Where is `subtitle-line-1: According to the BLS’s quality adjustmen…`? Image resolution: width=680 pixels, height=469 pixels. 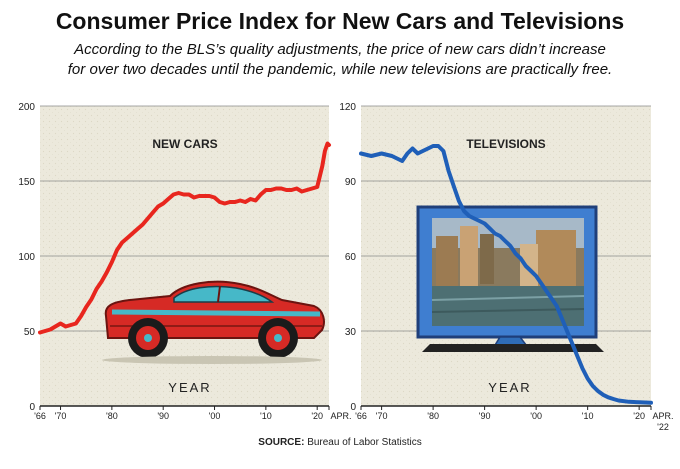 subtitle-line-1: According to the BLS’s quality adjustmen… is located at coordinates (340, 49).